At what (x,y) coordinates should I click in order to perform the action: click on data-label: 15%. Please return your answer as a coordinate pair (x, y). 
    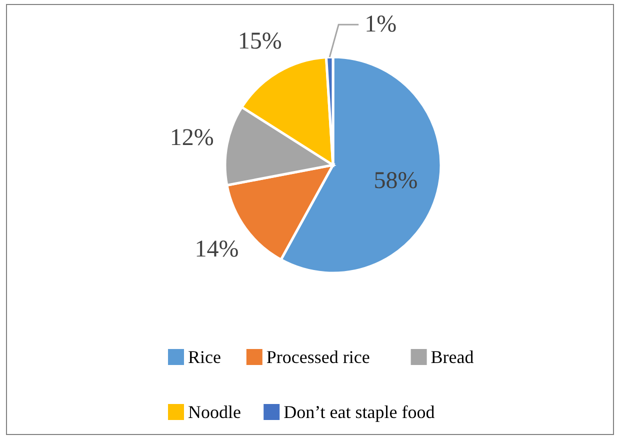
    Looking at the image, I should click on (260, 41).